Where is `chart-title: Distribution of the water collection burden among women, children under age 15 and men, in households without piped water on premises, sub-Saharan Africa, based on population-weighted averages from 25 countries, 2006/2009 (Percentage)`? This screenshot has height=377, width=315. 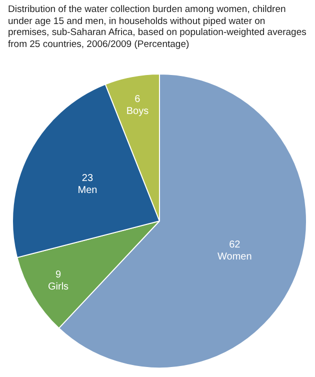 chart-title: Distribution of the water collection burden among women, children under age 15 and men, in households without piped water on premises, sub-Saharan Africa, based on population-weighted averages from 25 countries, 2006/2009 (Percentage) is located at coordinates (158, 27).